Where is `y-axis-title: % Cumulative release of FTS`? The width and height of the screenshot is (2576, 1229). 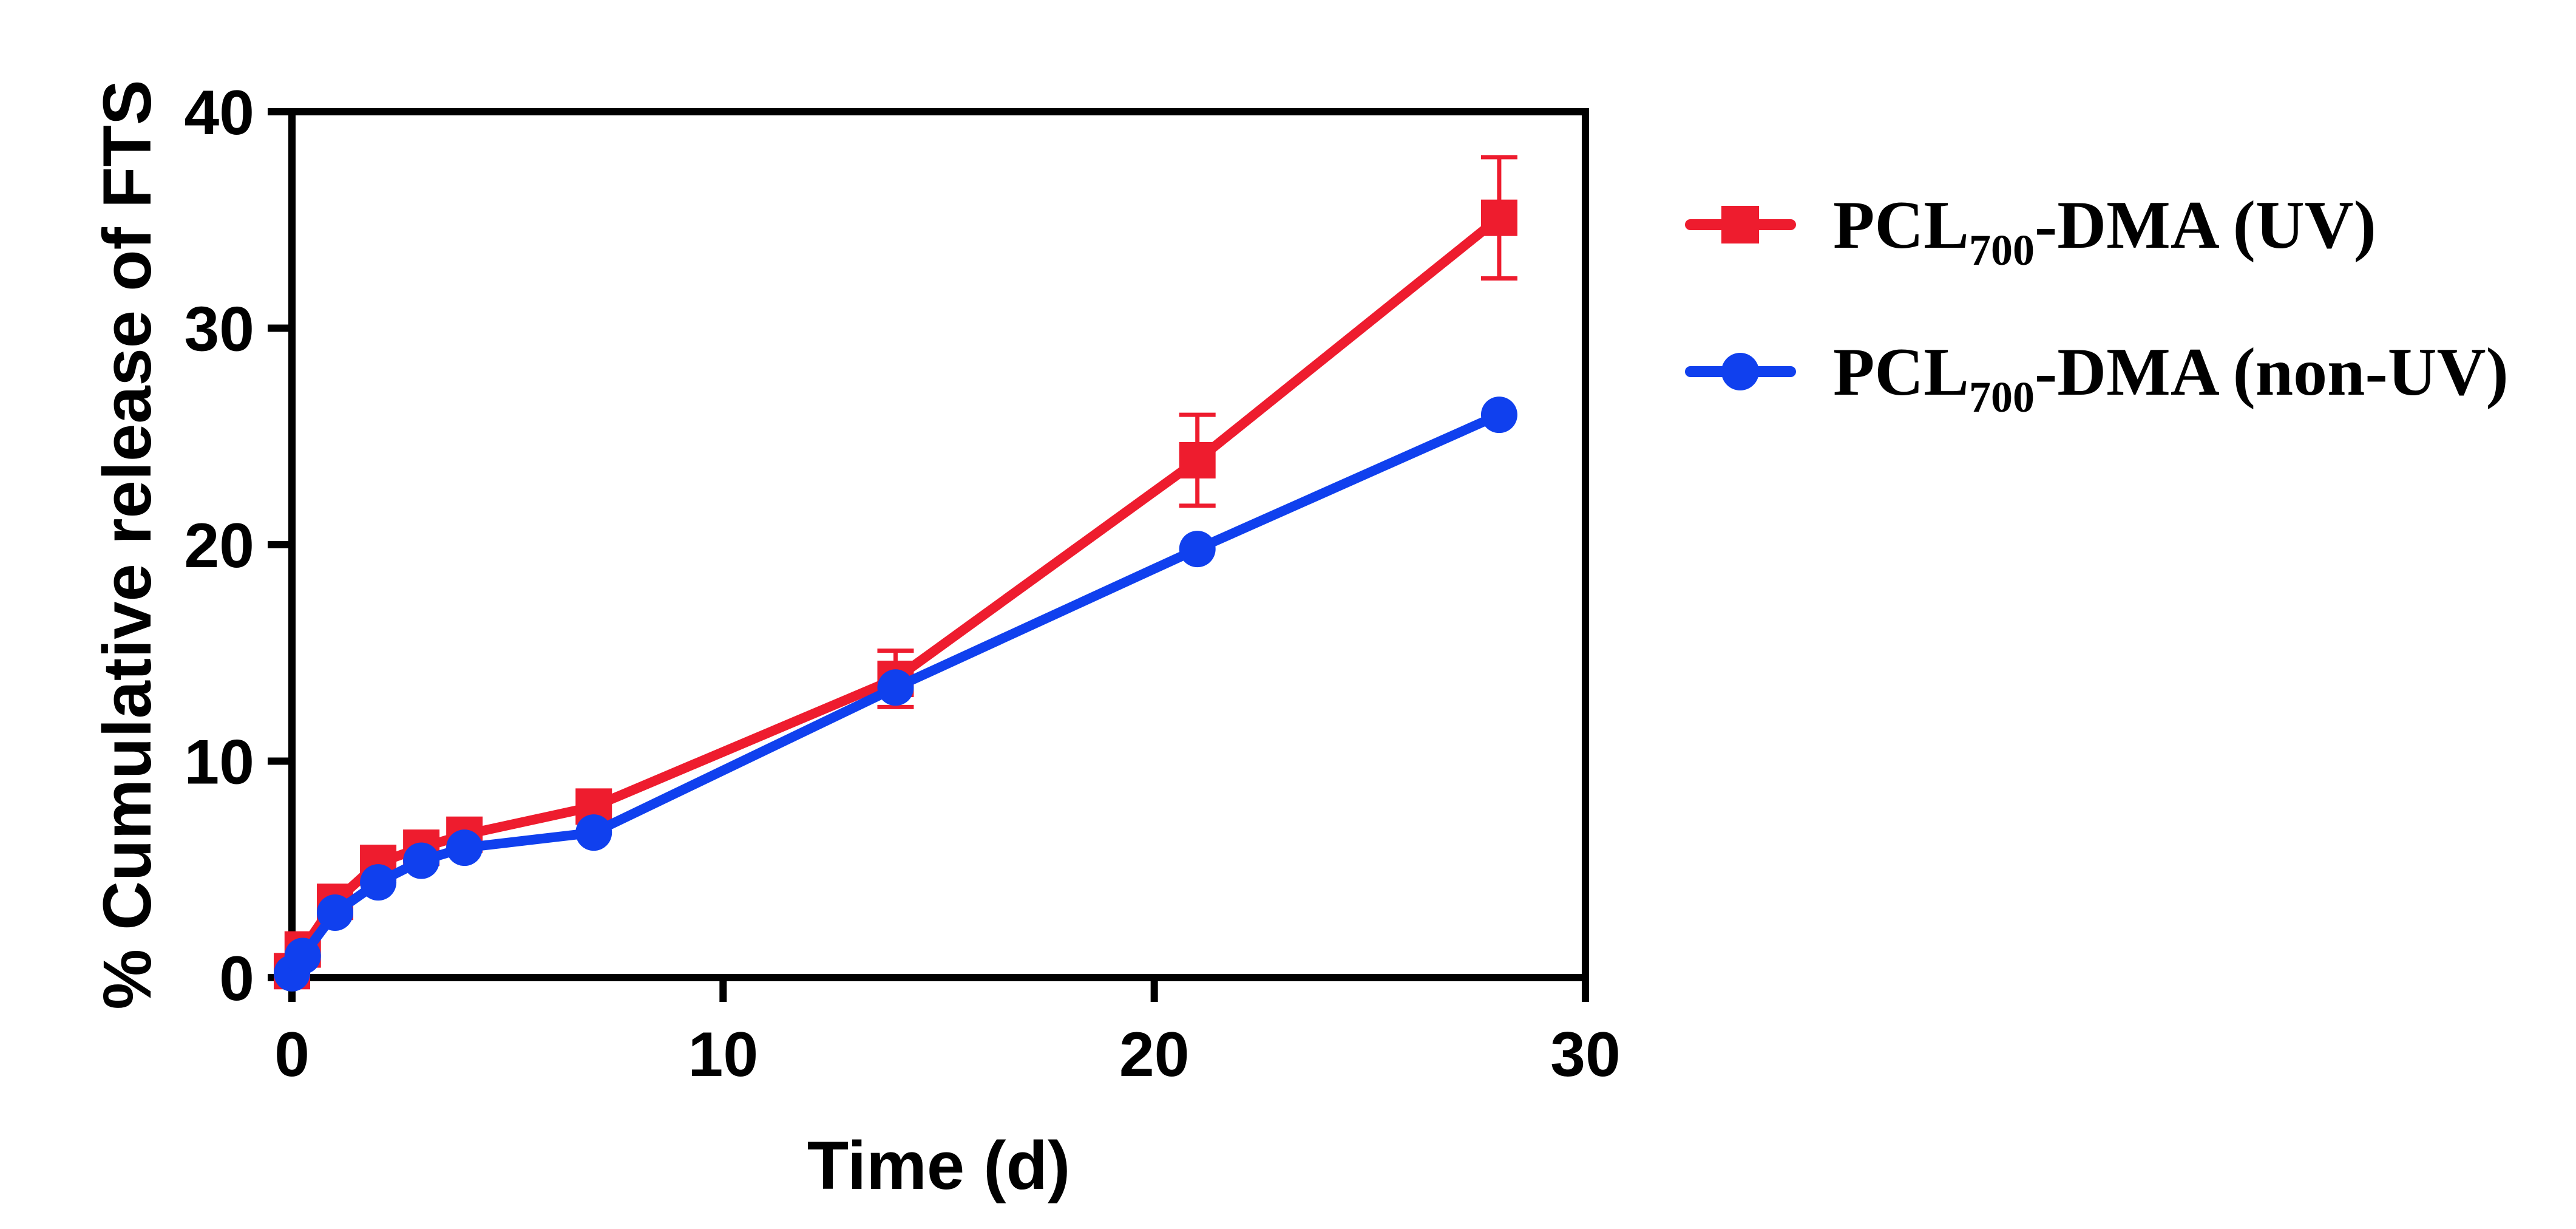 y-axis-title: % Cumulative release of FTS is located at coordinates (127, 544).